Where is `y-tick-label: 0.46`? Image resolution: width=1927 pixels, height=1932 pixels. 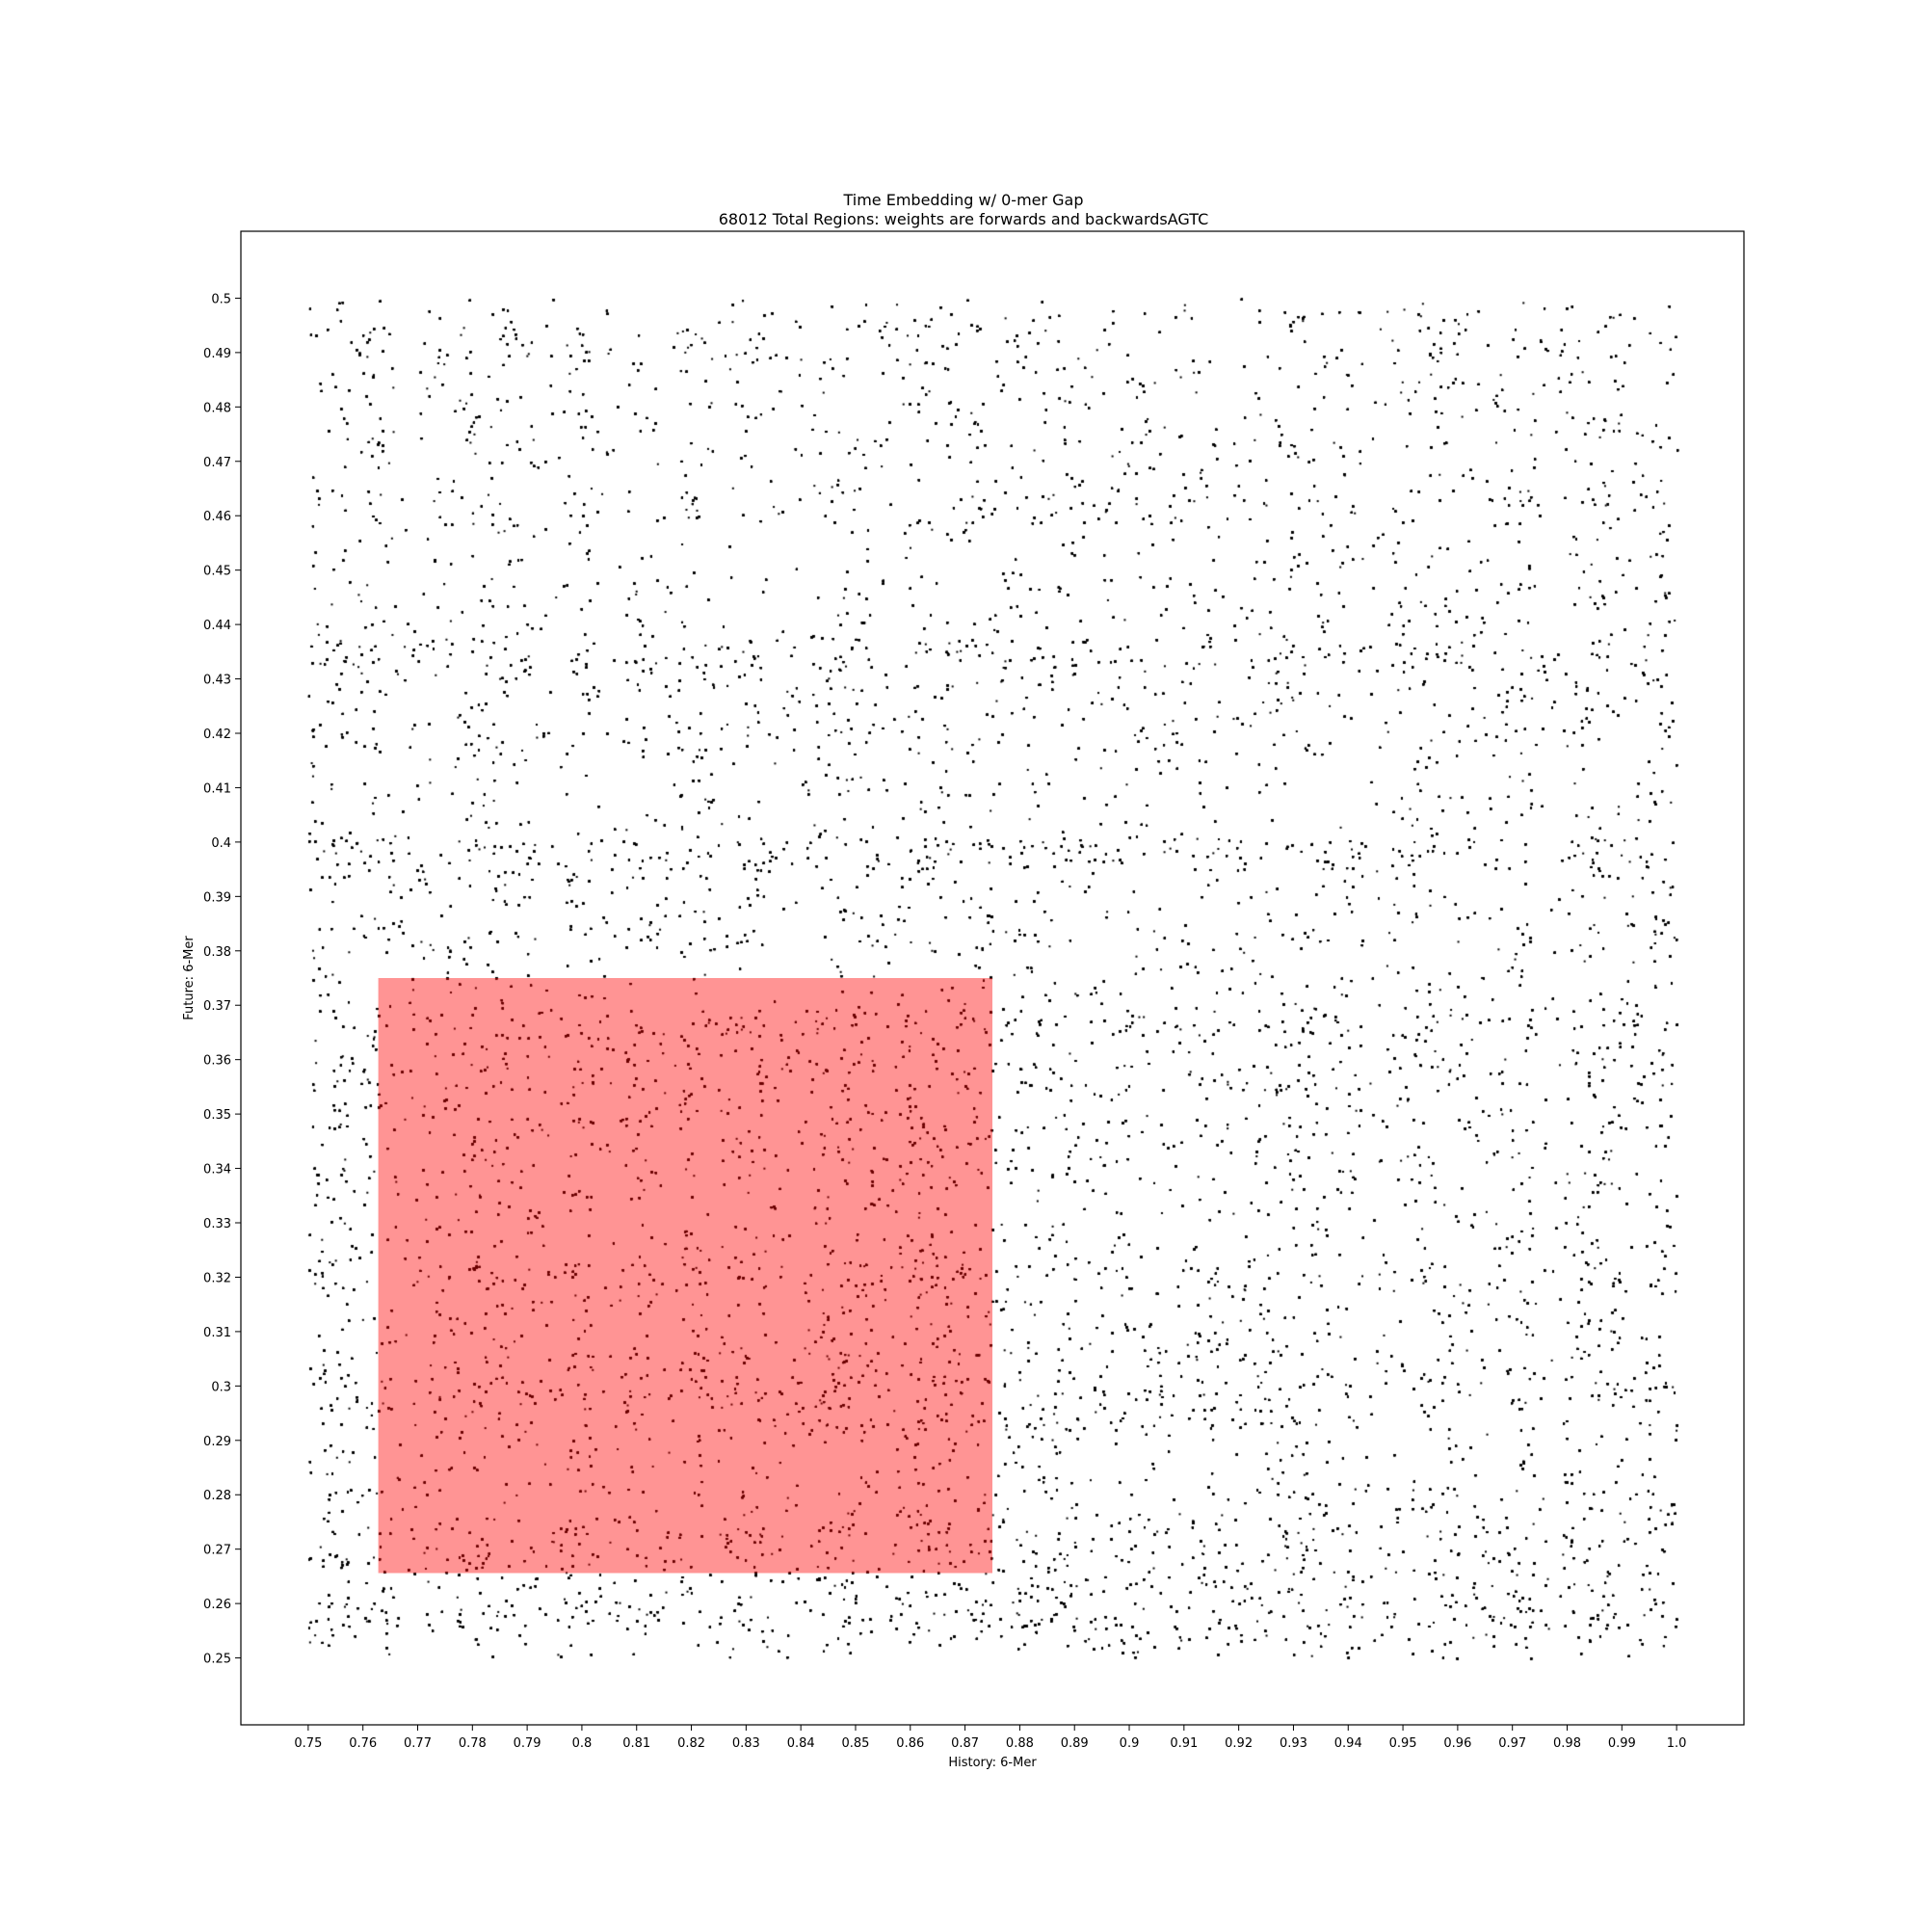
y-tick-label: 0.46 is located at coordinates (217, 517).